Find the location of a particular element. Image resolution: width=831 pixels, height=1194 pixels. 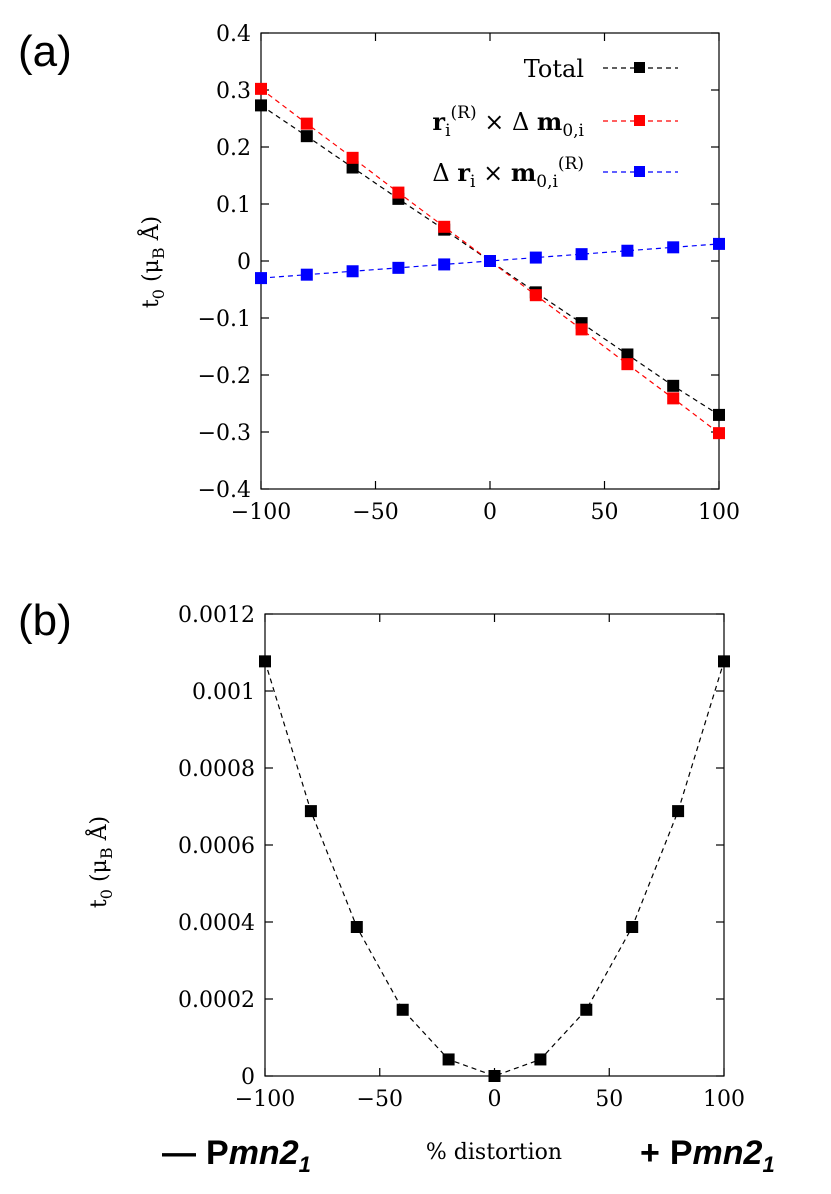

y-tick-label: −0.2 is located at coordinates (224, 376).